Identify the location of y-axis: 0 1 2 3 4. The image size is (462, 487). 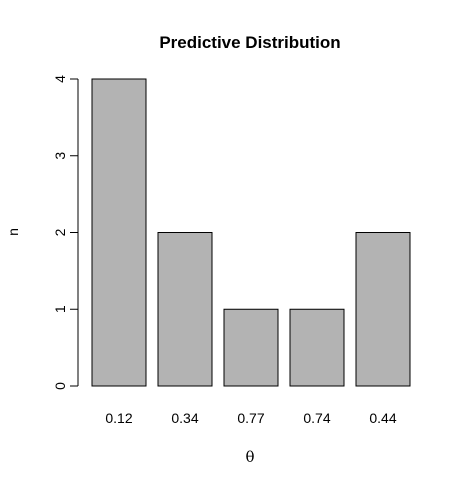
(65, 232).